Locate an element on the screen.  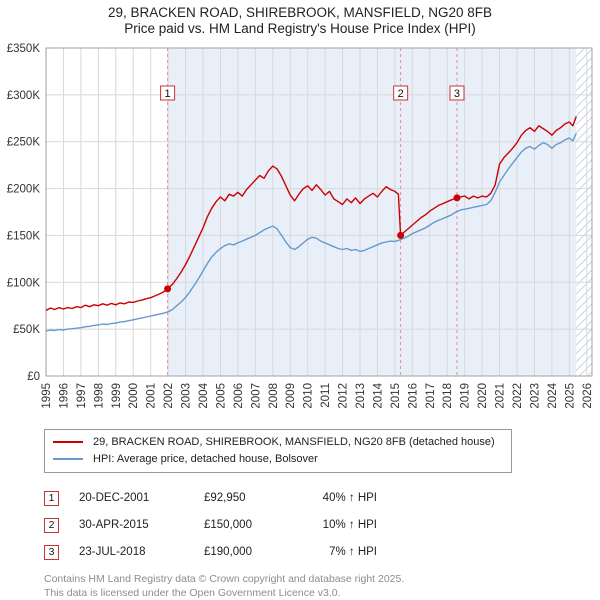
svg-text: 1996 is located at coordinates (64, 396).